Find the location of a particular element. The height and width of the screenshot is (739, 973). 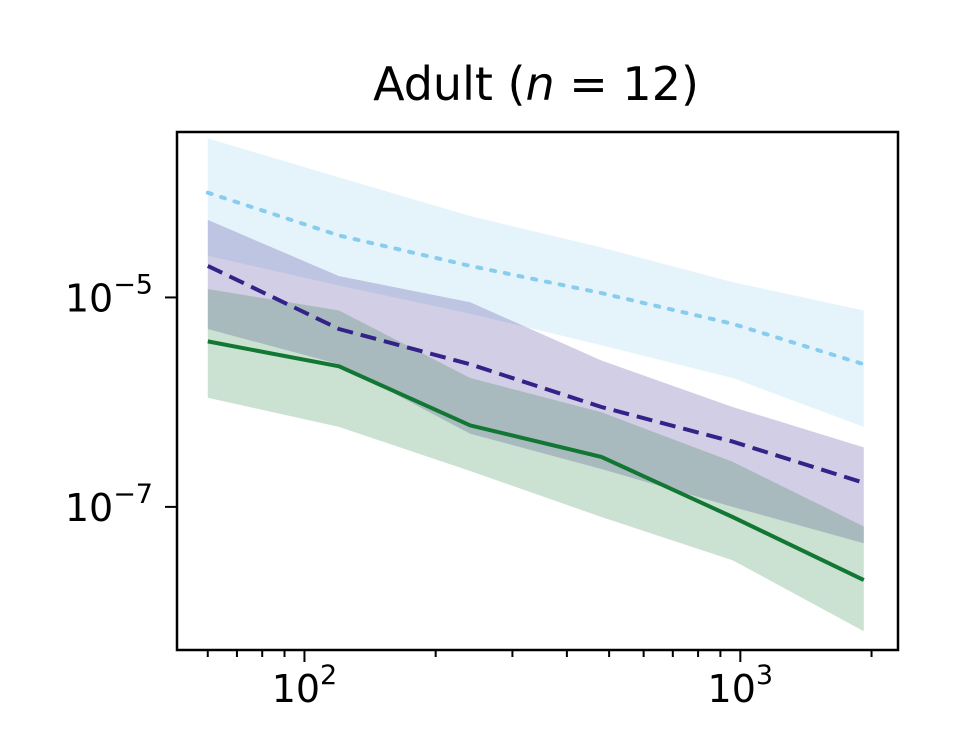

x-tick-label: 10² is located at coordinates (305, 685).